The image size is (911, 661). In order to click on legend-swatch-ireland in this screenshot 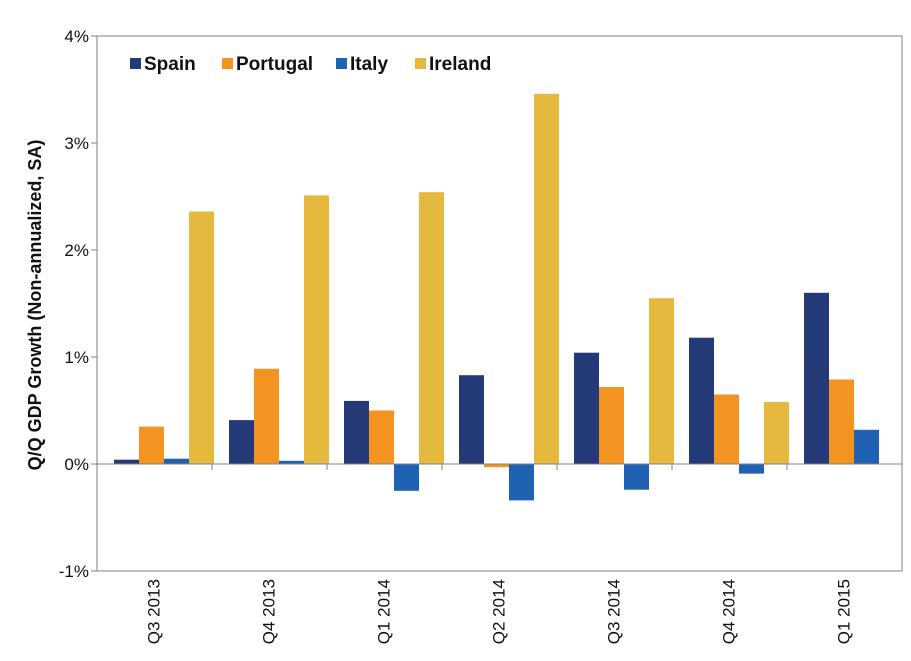, I will do `click(420, 63)`.